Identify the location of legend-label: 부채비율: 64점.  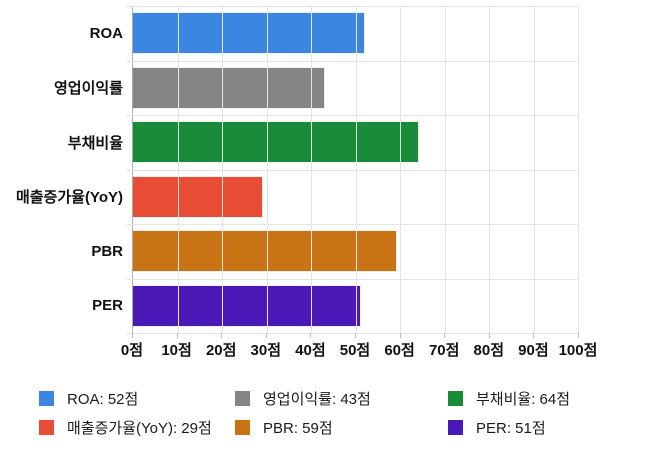
(523, 399).